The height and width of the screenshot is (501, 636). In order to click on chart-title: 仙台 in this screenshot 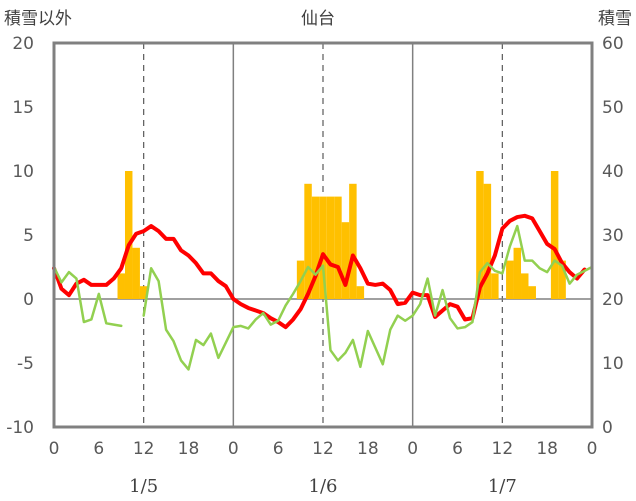, I will do `click(318, 19)`.